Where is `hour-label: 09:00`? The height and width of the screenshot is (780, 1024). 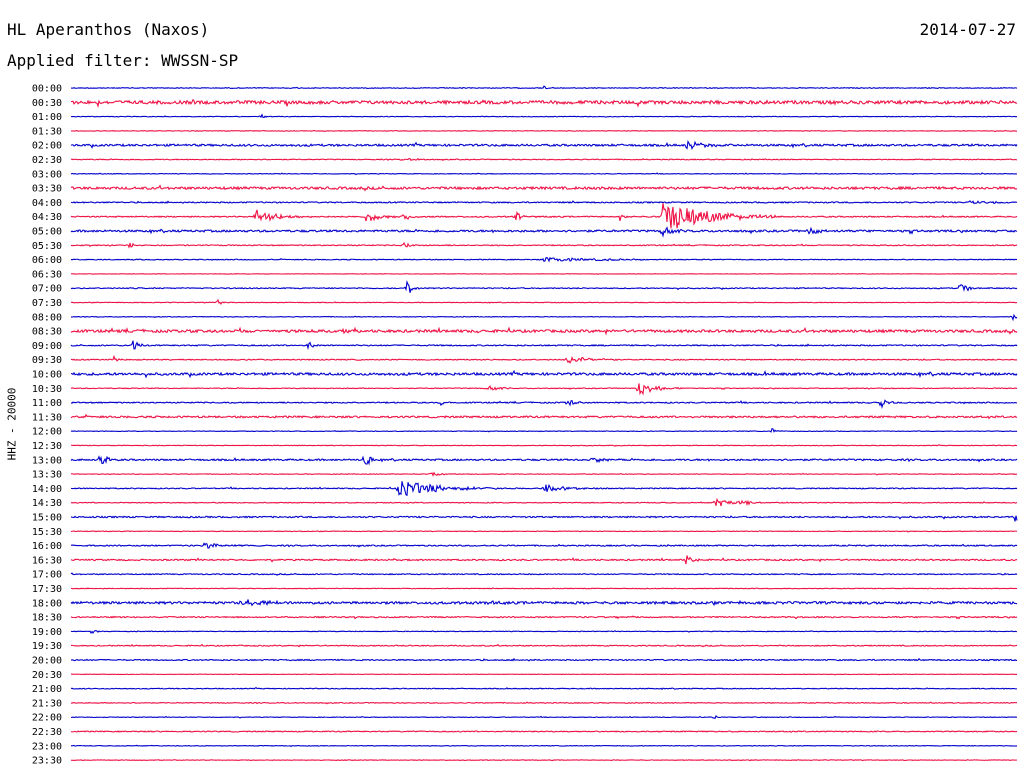 hour-label: 09:00 is located at coordinates (47, 346).